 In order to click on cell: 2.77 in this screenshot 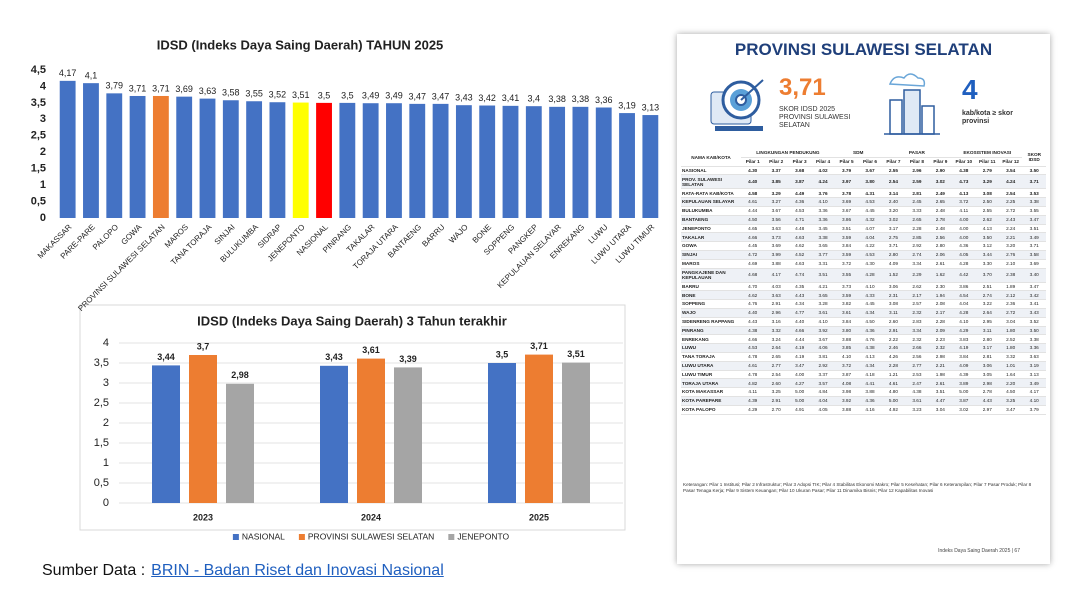, I will do `click(776, 366)`.